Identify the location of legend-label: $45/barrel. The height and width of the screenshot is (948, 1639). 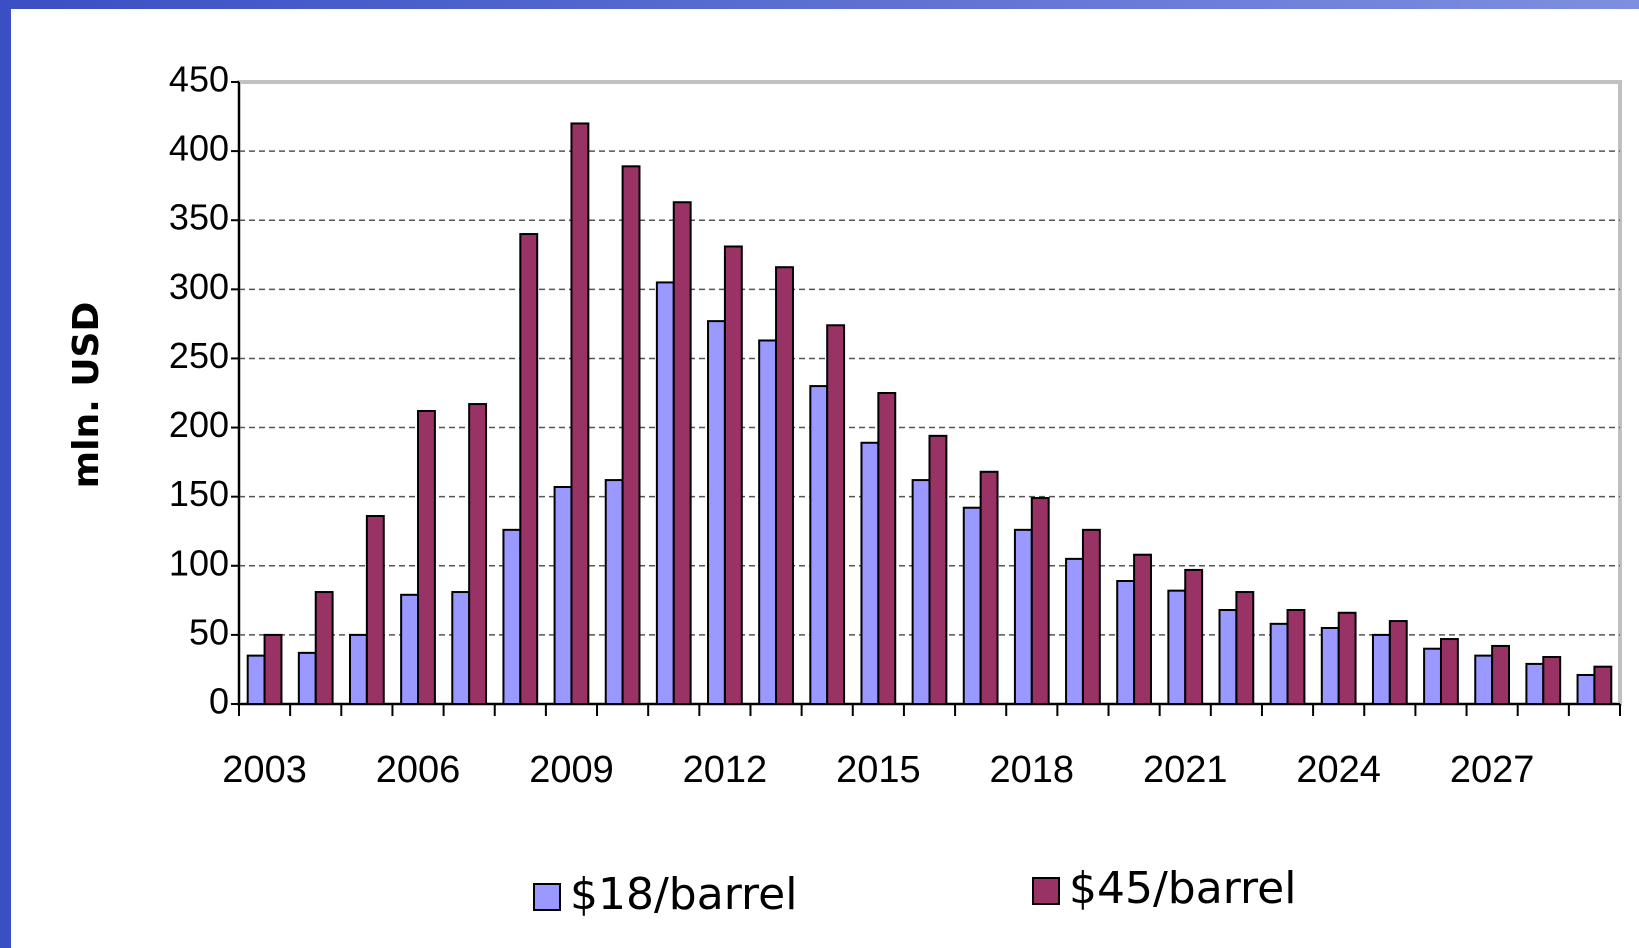
(1182, 888).